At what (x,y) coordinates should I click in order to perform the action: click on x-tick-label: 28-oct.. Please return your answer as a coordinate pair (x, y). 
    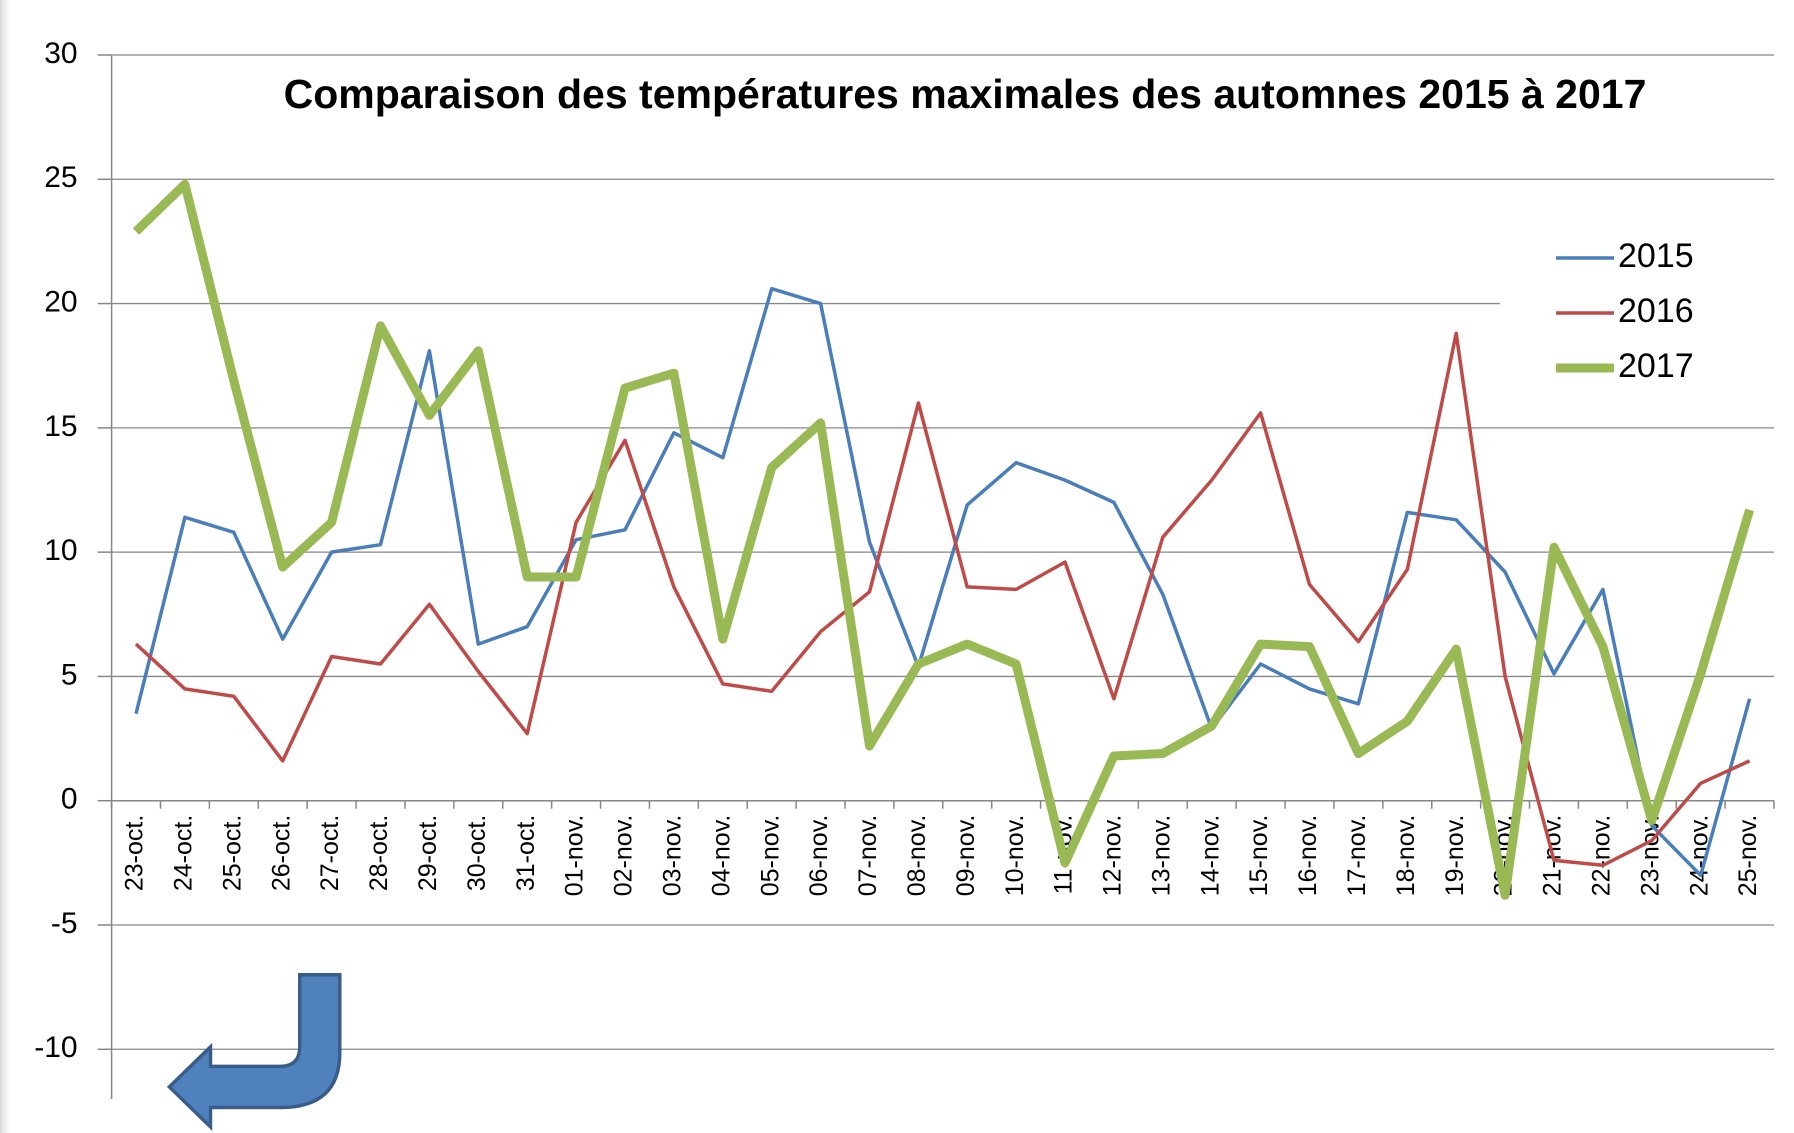
    Looking at the image, I should click on (379, 853).